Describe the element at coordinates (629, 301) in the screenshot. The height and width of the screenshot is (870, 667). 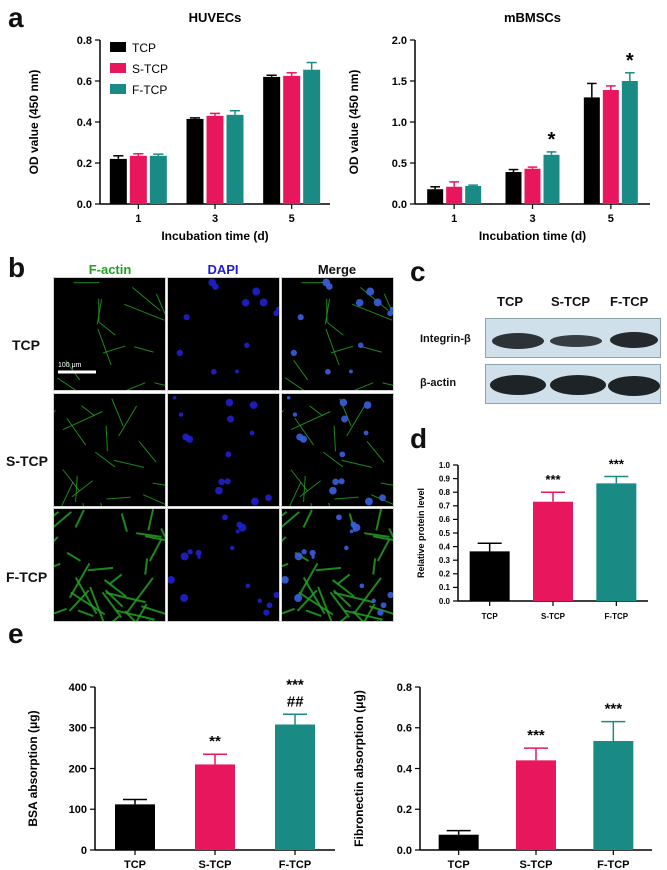
I see `wb-header-ftcp: F-TCP` at that location.